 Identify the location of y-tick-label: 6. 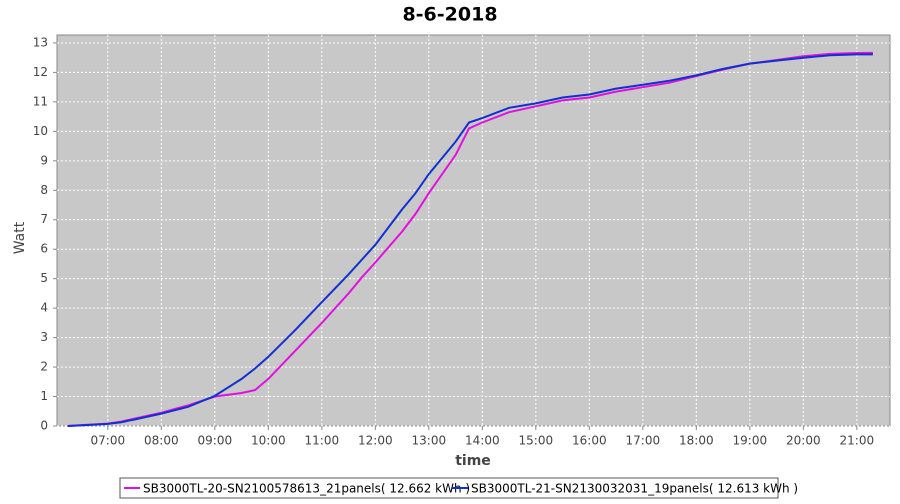
(44, 249).